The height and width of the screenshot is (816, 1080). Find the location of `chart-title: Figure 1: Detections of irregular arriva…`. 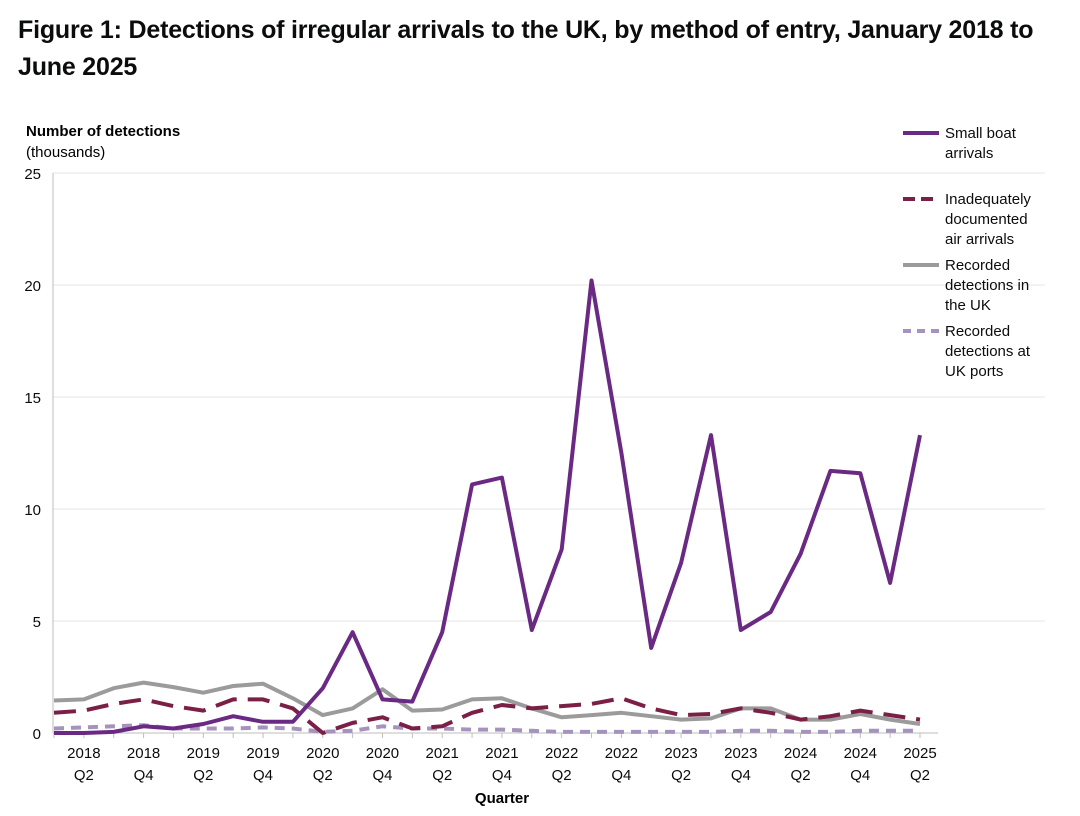

chart-title: Figure 1: Detections of irregular arriva… is located at coordinates (526, 48).